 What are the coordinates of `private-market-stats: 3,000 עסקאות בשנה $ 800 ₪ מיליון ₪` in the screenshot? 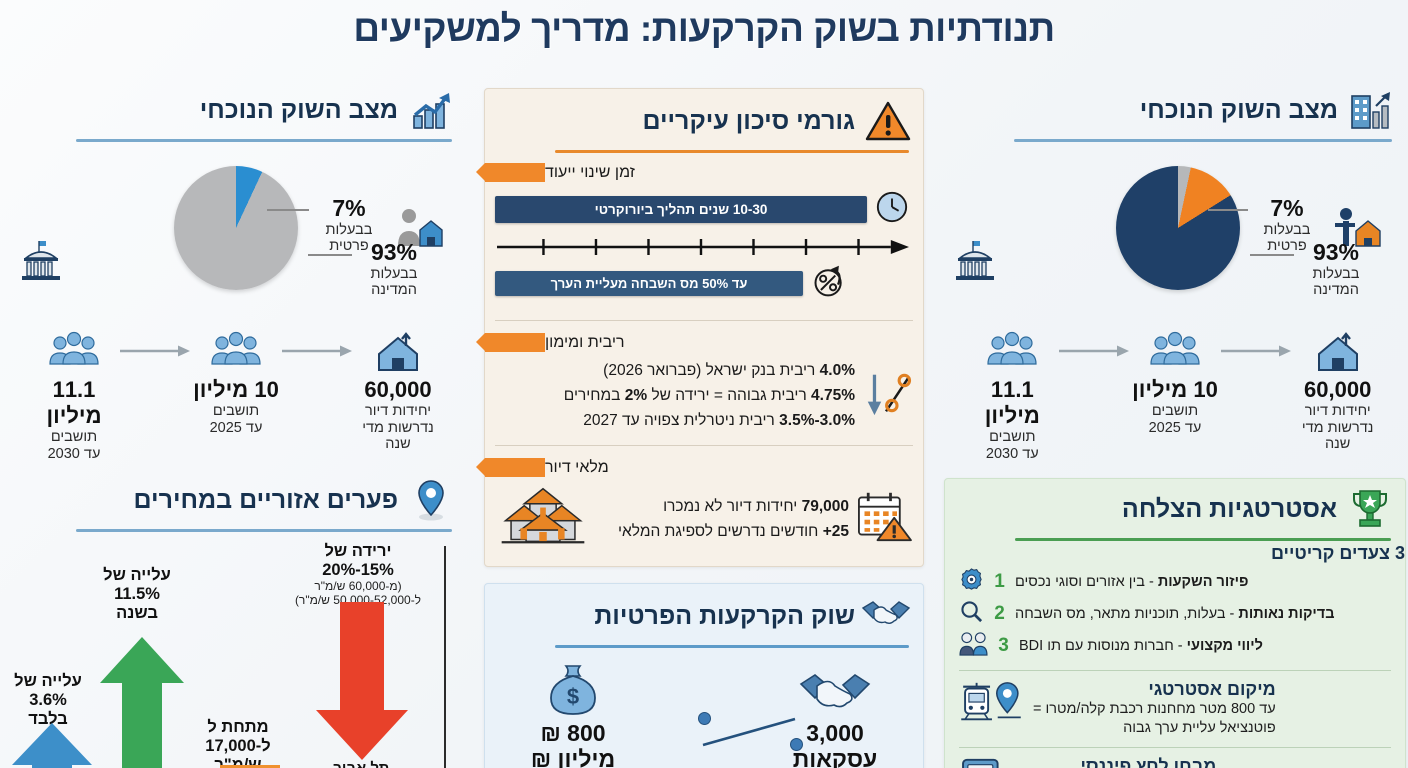 It's located at (704, 715).